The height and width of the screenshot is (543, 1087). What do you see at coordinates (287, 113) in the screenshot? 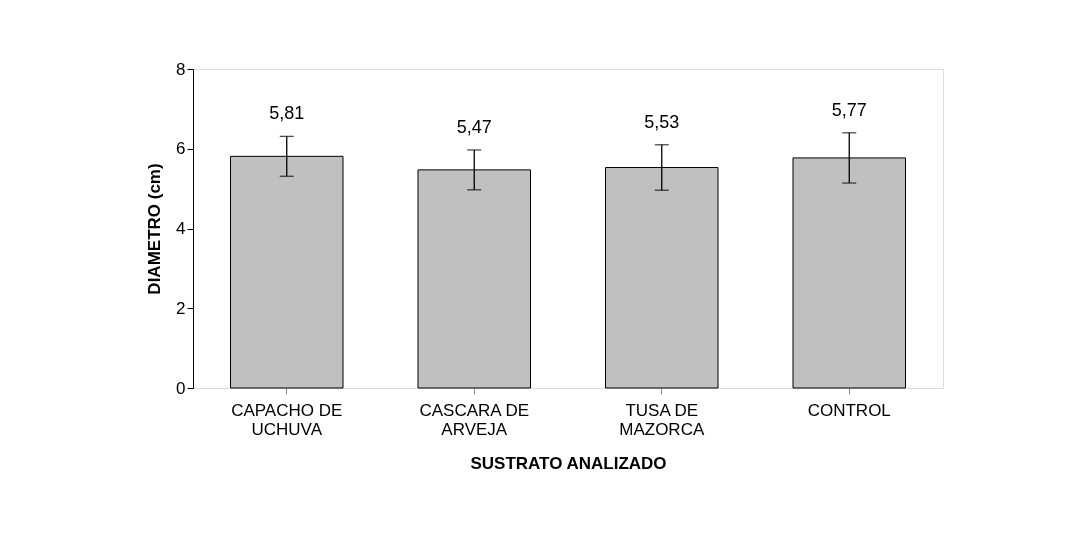
I see `data-label: 5,81` at bounding box center [287, 113].